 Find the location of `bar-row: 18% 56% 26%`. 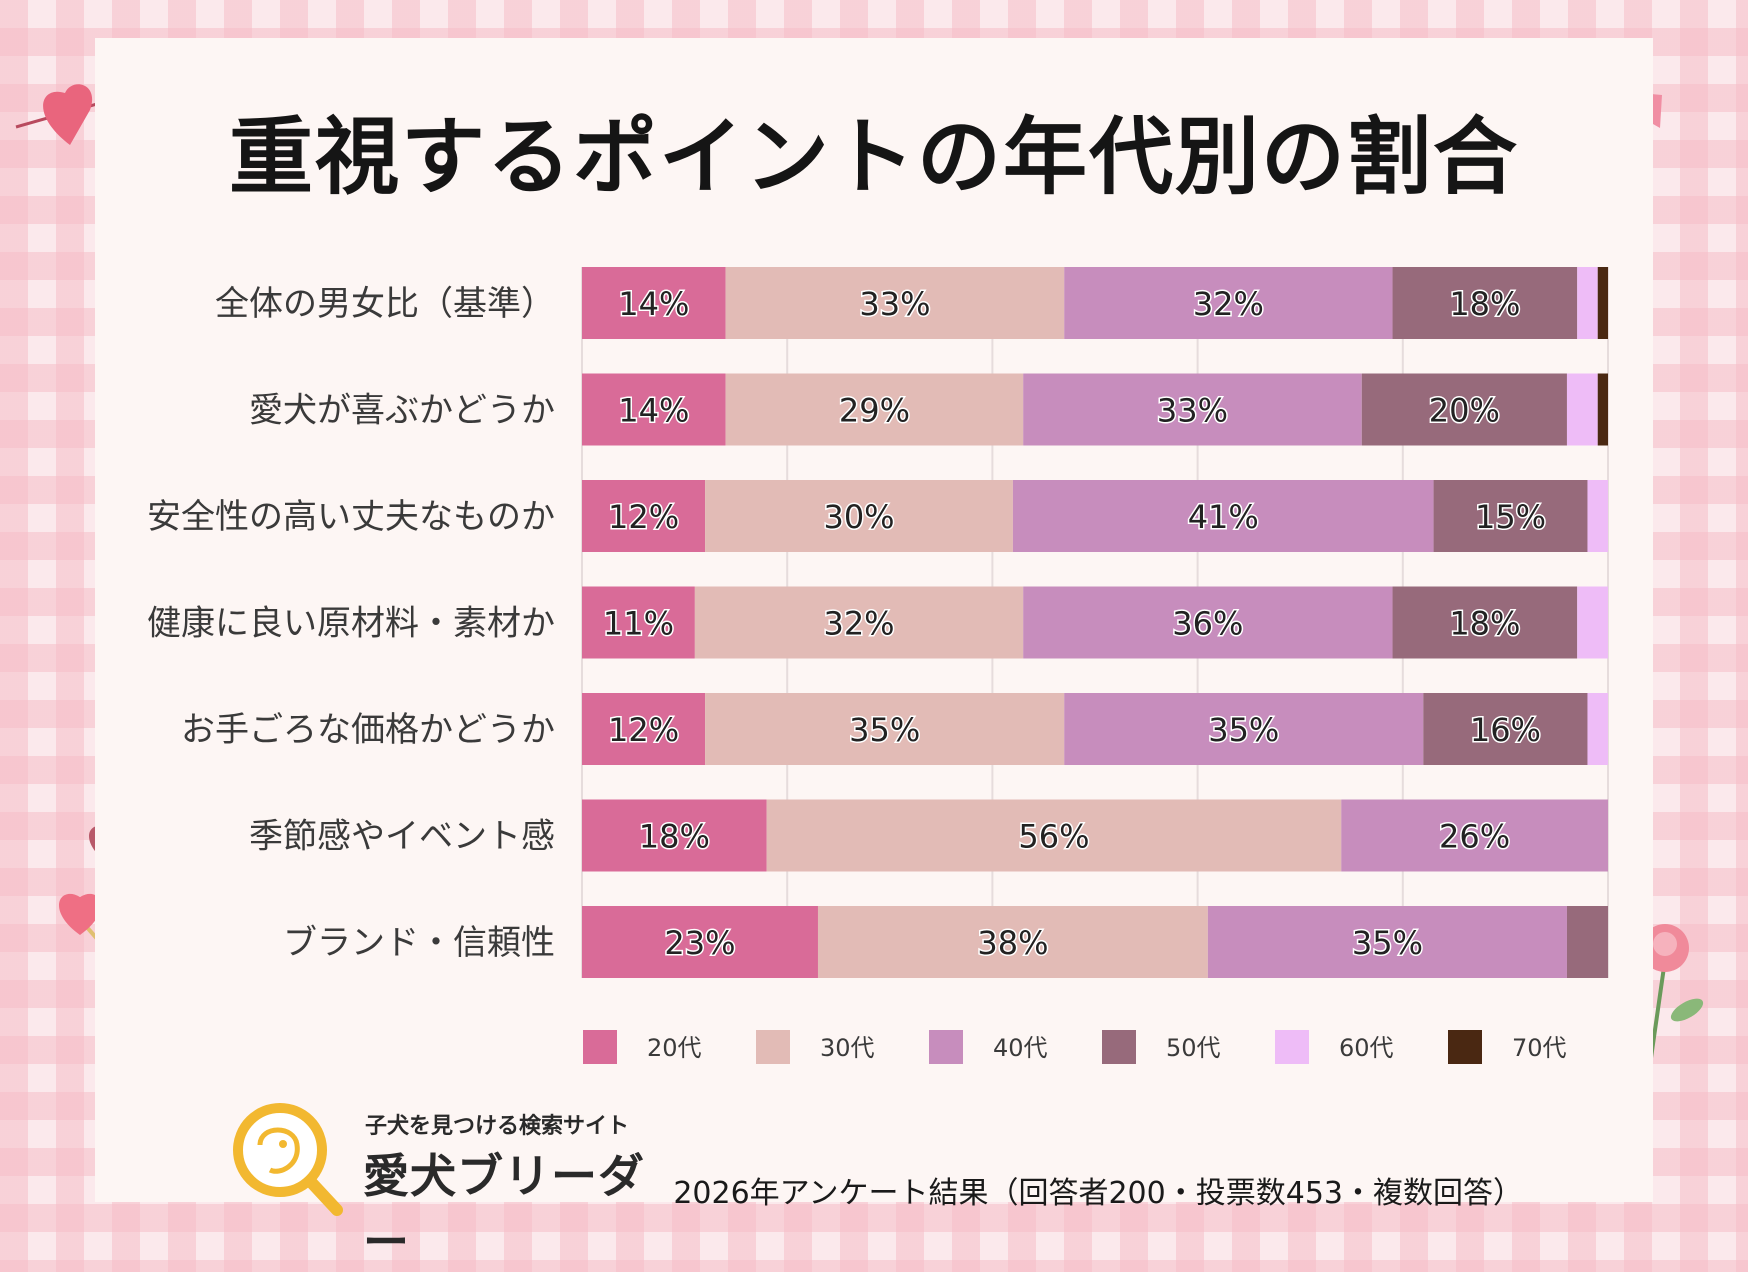

bar-row: 18% 56% 26% is located at coordinates (1095, 835).